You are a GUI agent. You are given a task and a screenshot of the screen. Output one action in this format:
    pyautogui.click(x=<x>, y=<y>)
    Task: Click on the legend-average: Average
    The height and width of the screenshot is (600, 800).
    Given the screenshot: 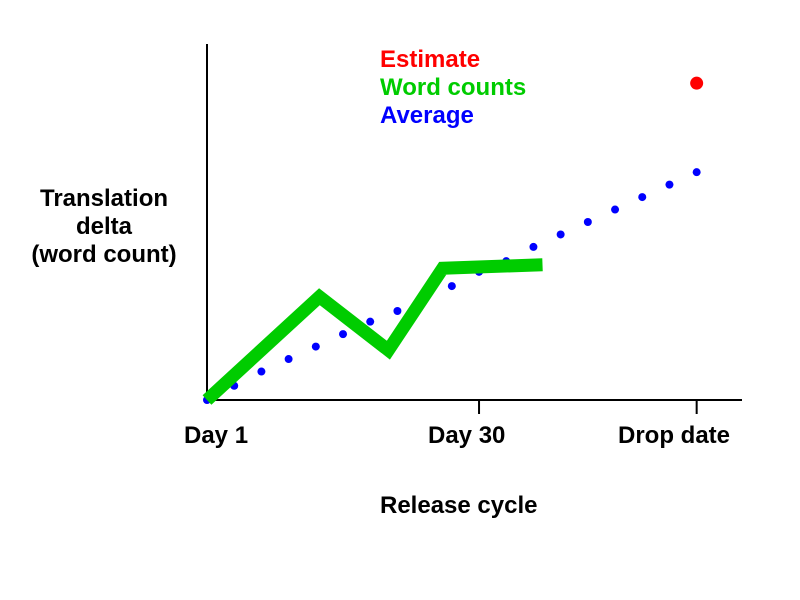 What is the action you would take?
    pyautogui.click(x=427, y=115)
    